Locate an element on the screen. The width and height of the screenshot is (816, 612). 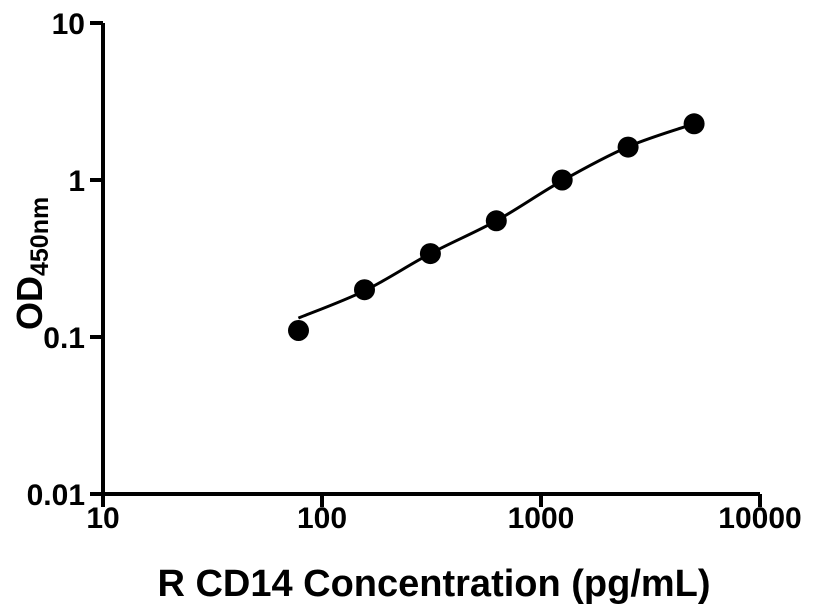
x-tick-label: 1000 is located at coordinates (541, 518).